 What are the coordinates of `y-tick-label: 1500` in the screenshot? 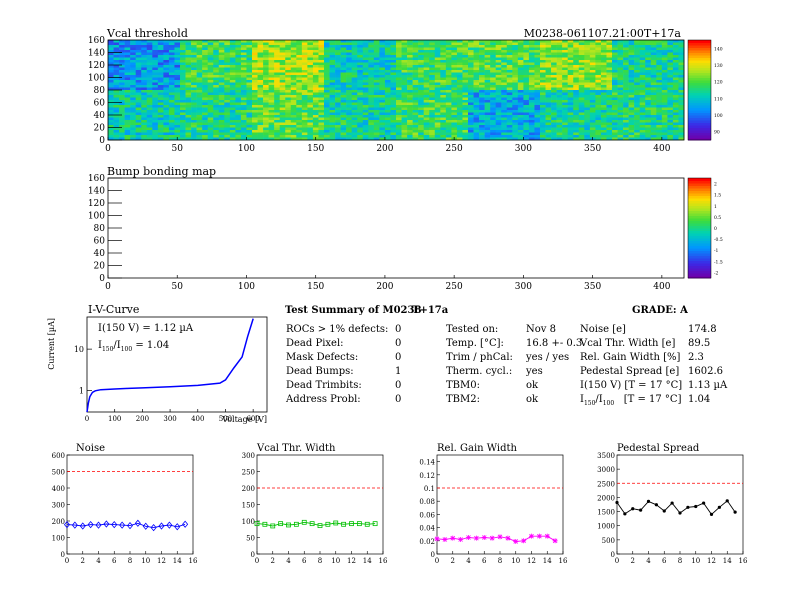 It's located at (606, 513).